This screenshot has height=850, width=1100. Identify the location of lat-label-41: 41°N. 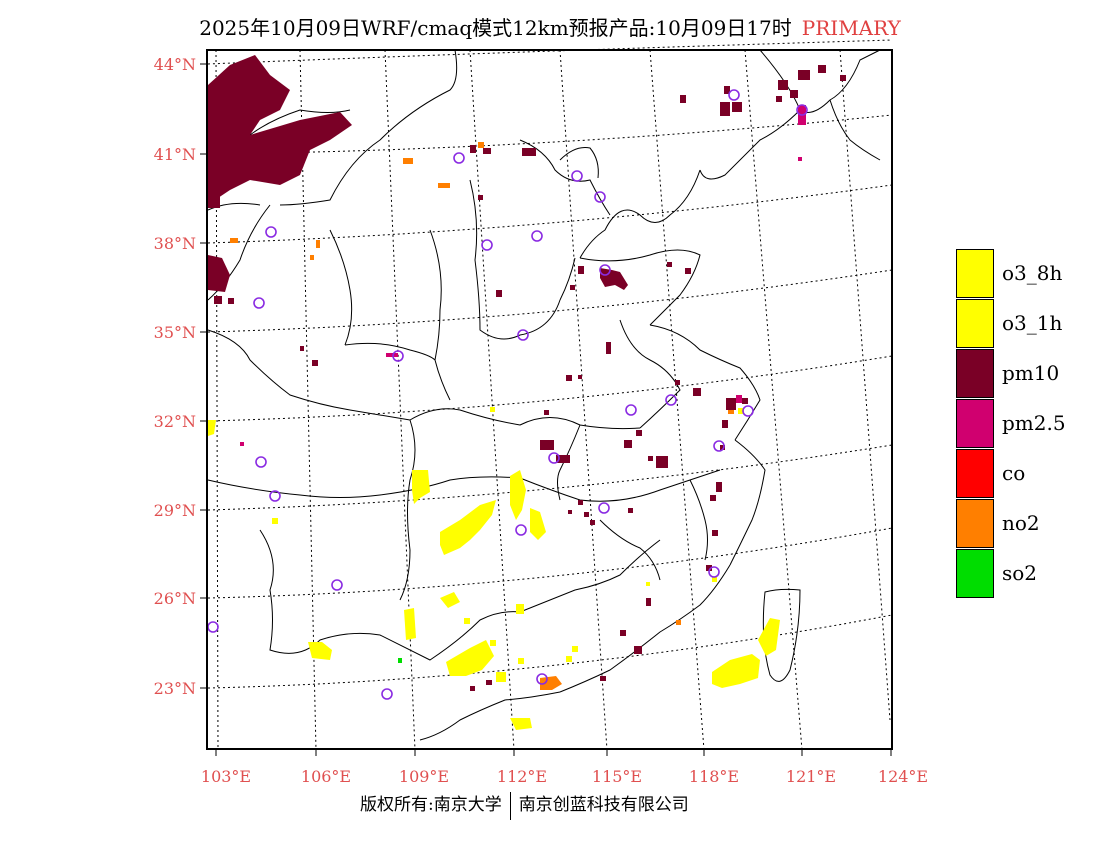
(175, 154).